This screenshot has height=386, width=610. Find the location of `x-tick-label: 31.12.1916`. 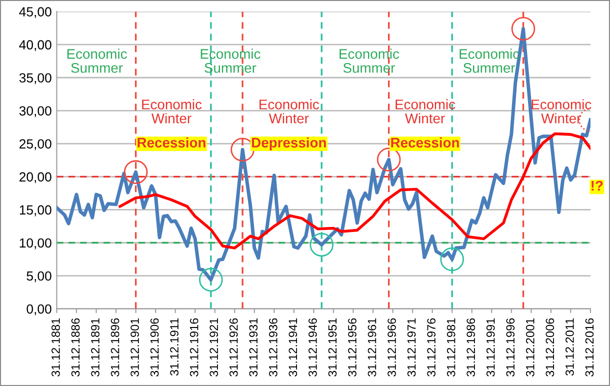

x-tick-label: 31.12.1916 is located at coordinates (194, 347).